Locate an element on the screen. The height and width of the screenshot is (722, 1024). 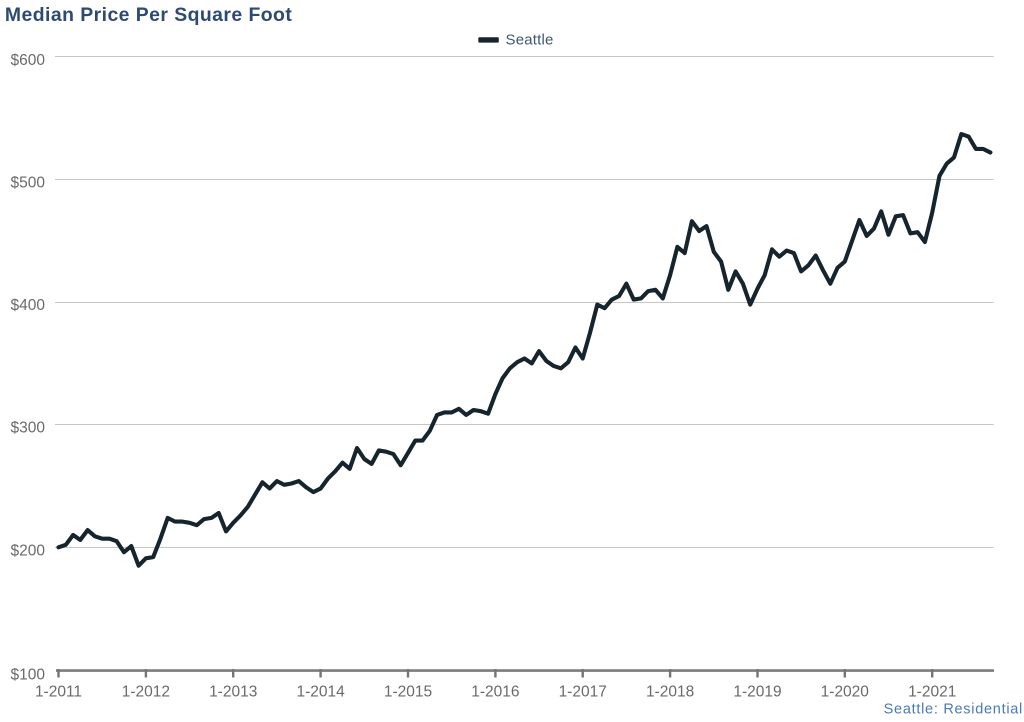
svg-text: $500 is located at coordinates (28, 183).